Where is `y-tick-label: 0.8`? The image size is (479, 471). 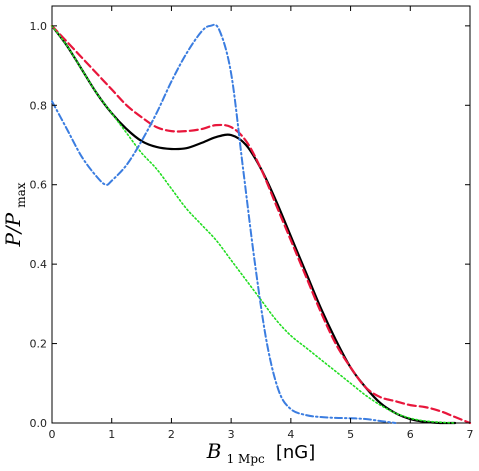 y-tick-label: 0.8 is located at coordinates (39, 105).